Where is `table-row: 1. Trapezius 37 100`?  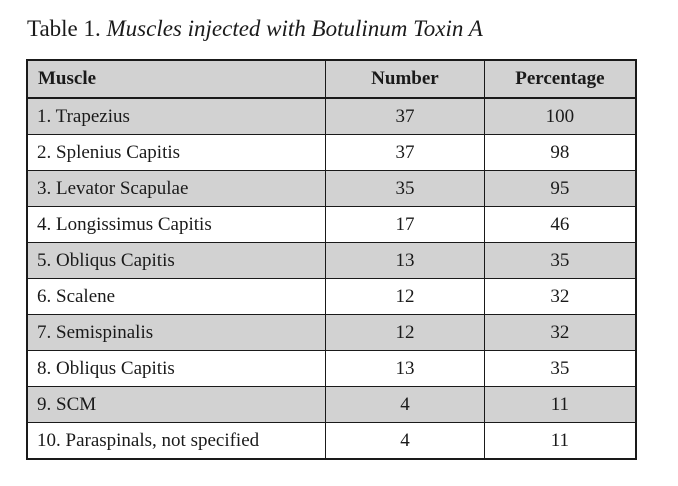 table-row: 1. Trapezius 37 100 is located at coordinates (331, 116).